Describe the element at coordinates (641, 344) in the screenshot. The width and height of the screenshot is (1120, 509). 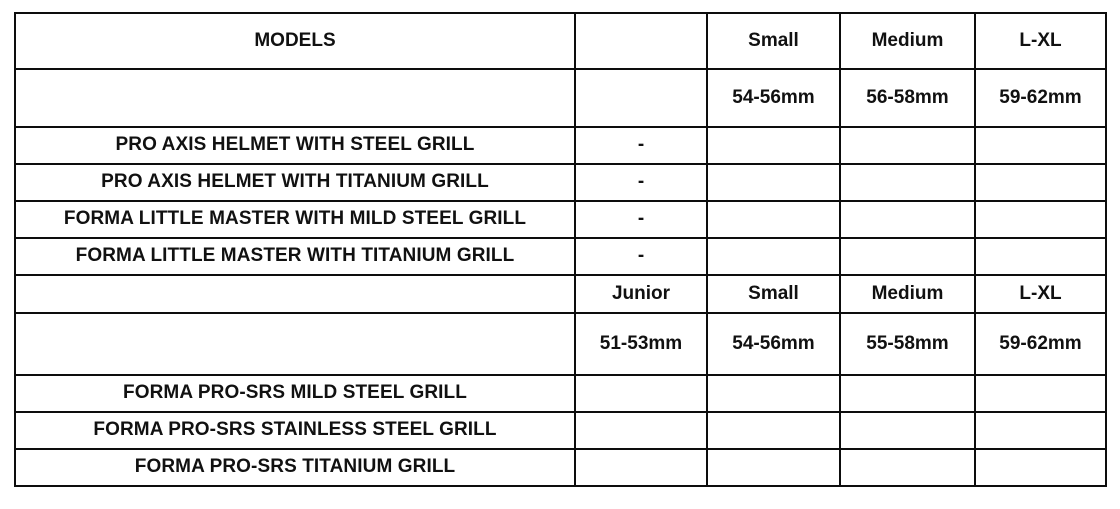
I see `size-two-junior-cell: 51-53mm` at that location.